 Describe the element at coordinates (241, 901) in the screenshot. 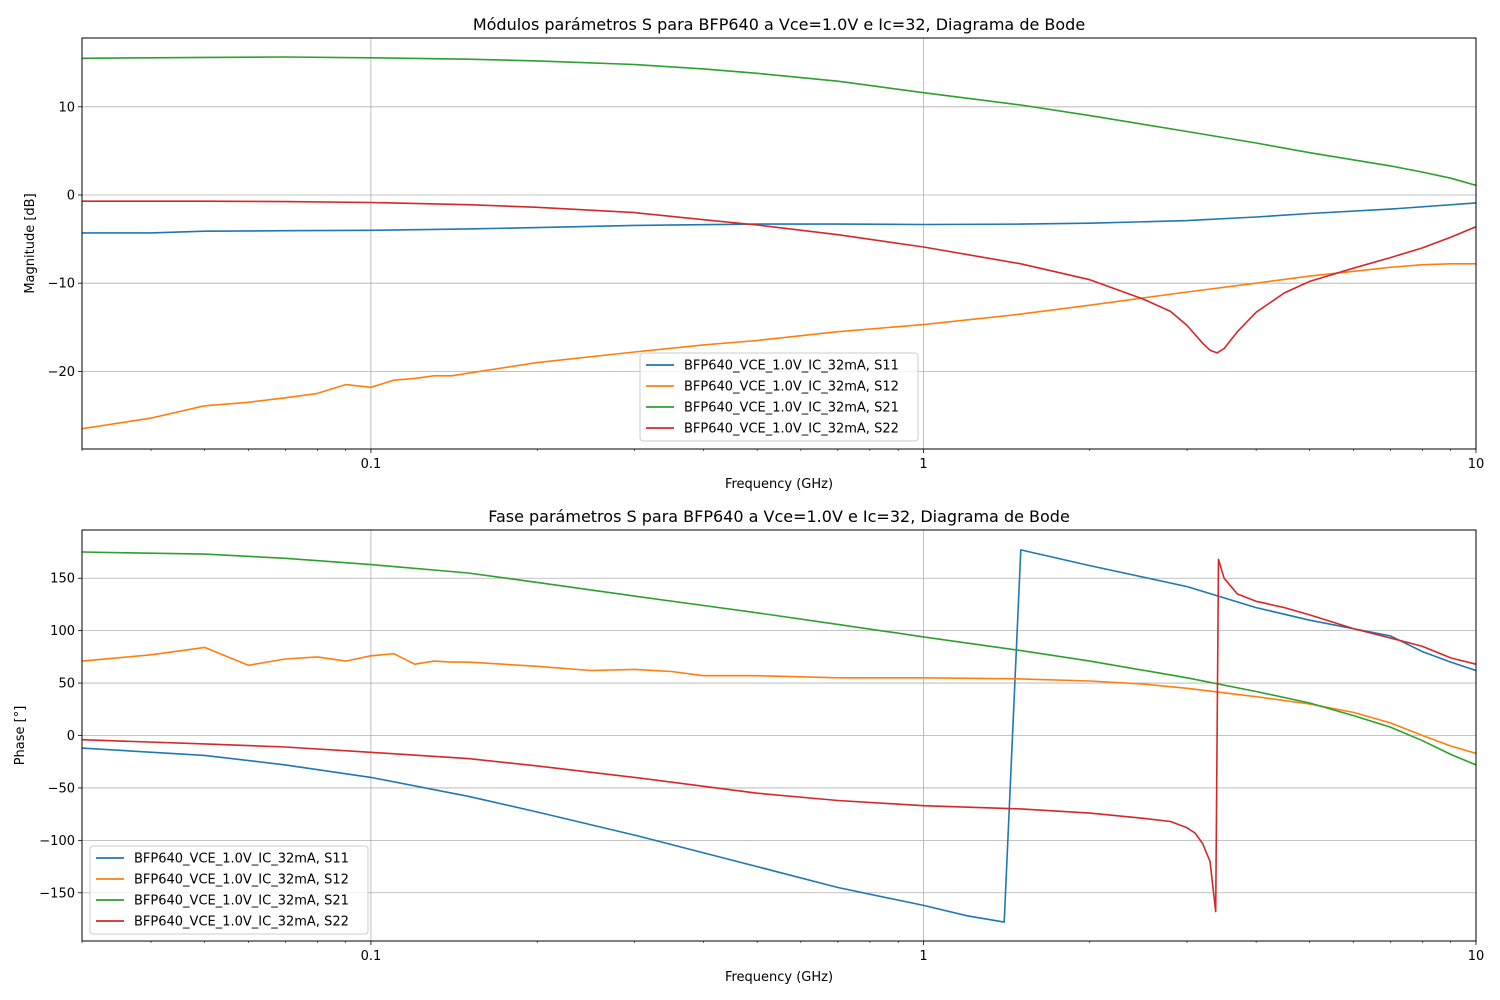

I see `phase-legend-label-s21: BFP640_VCE_1.0V_IC_32mA, S21` at that location.